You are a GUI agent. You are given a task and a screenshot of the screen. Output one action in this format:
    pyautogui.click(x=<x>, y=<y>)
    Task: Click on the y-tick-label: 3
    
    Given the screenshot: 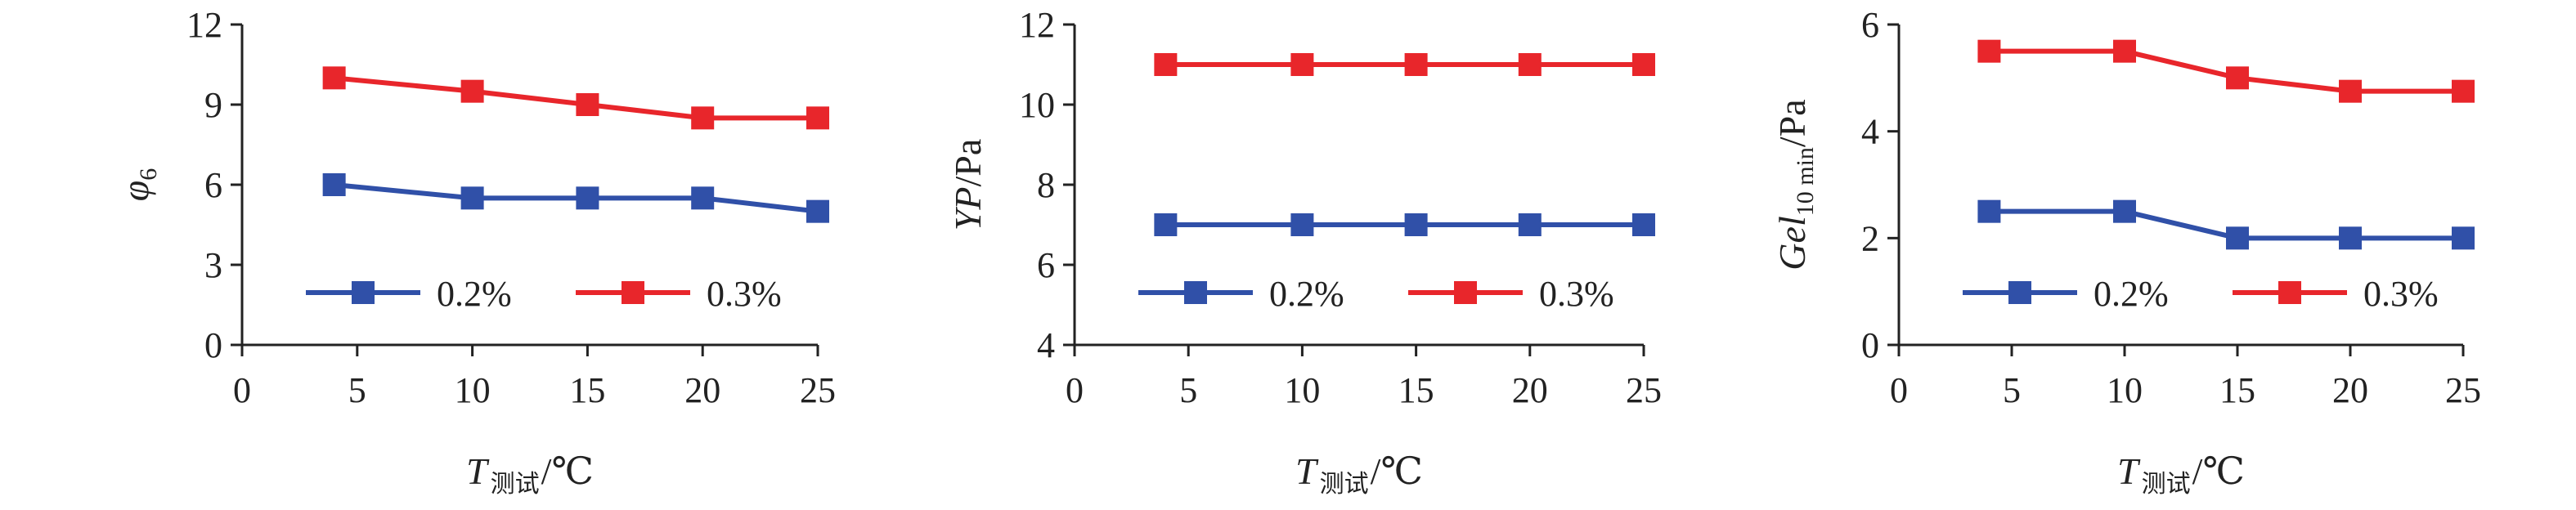 What is the action you would take?
    pyautogui.click(x=213, y=265)
    